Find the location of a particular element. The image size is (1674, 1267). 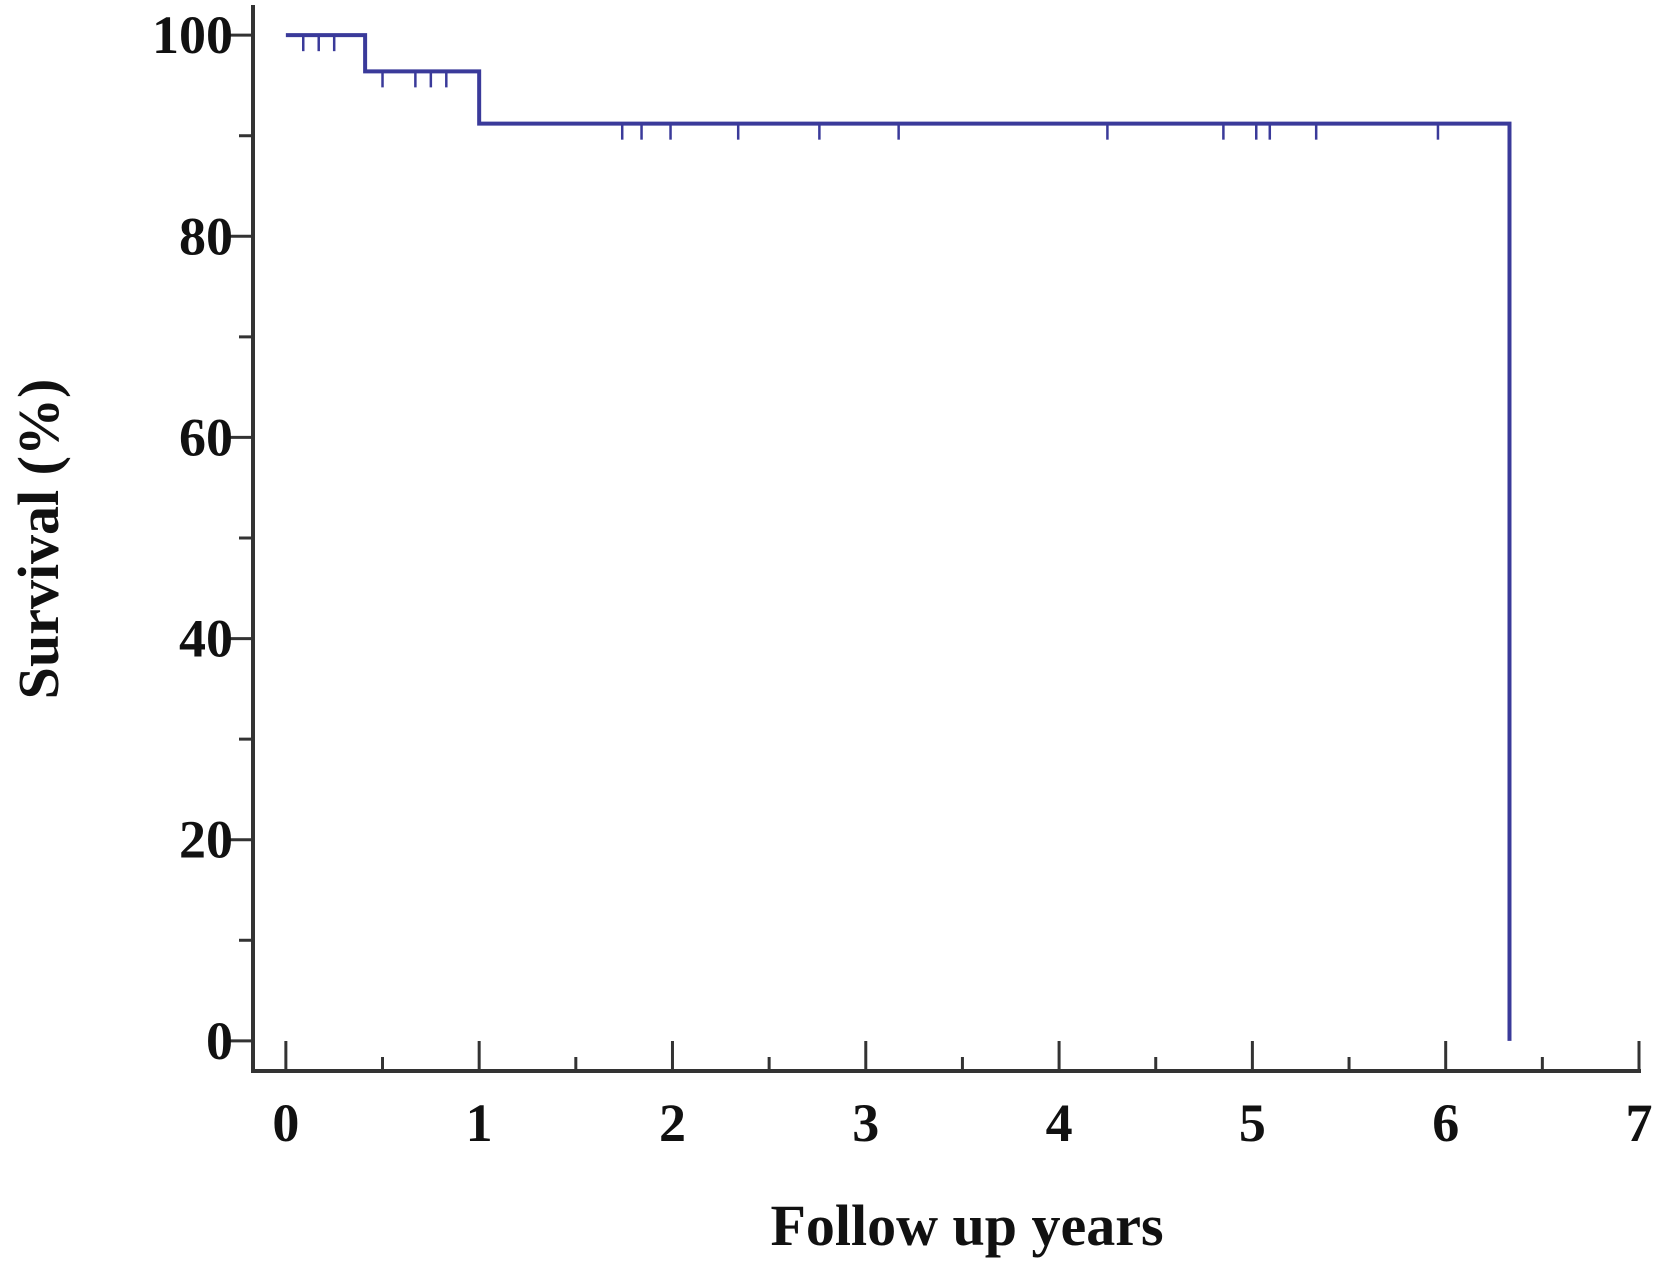

x-tick-label: 5 is located at coordinates (1252, 1123).